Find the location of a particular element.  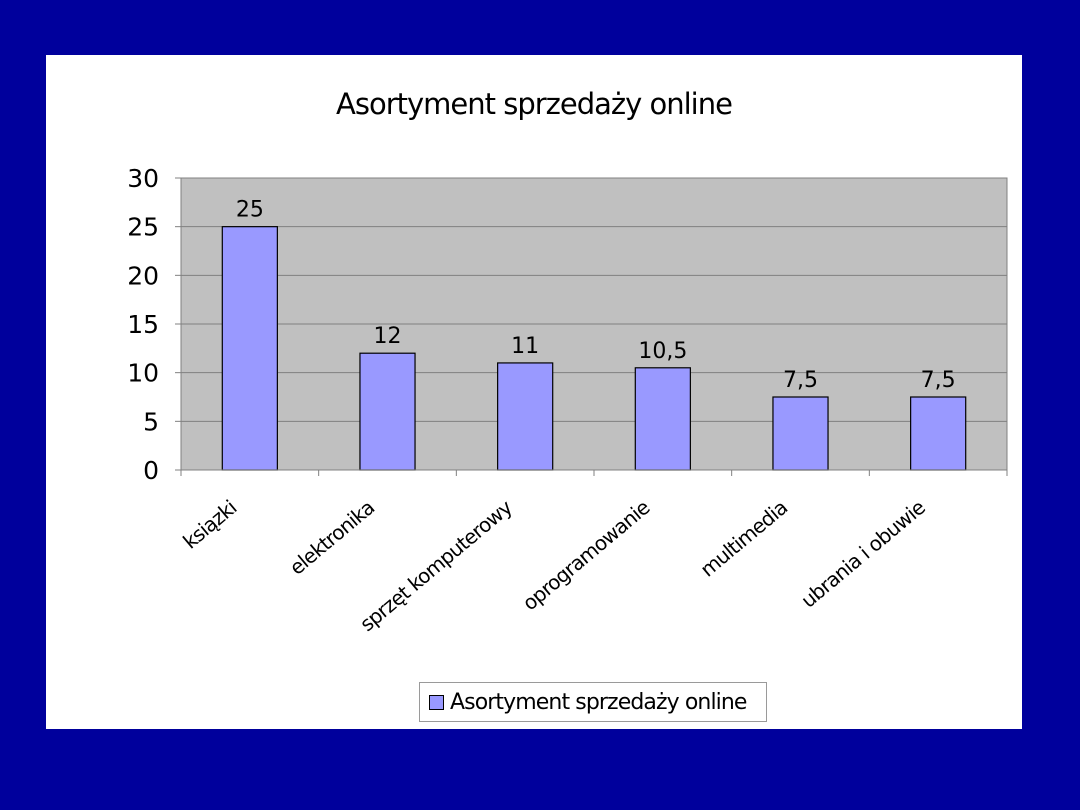

legend: Asortyment sprzedaży online is located at coordinates (593, 702).